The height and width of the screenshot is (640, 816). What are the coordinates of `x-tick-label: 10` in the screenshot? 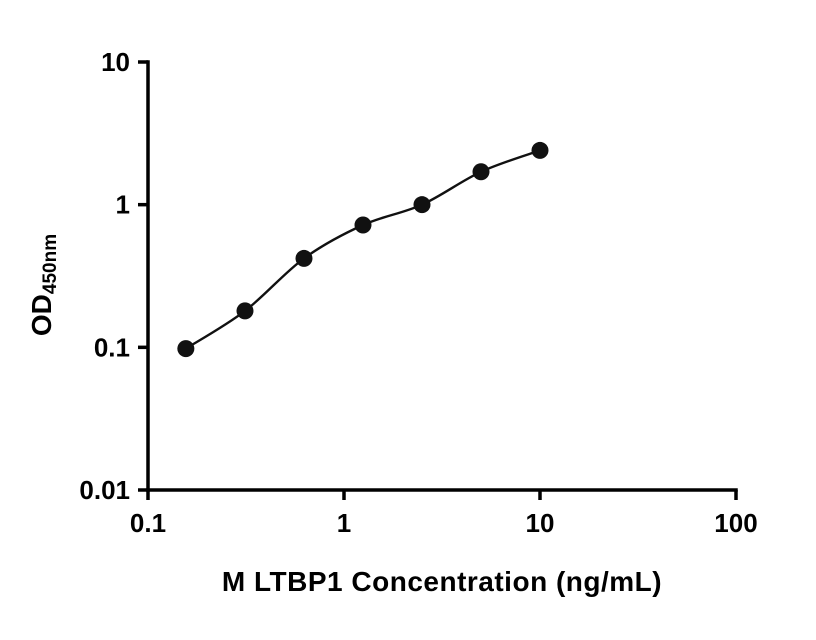 It's located at (540, 523).